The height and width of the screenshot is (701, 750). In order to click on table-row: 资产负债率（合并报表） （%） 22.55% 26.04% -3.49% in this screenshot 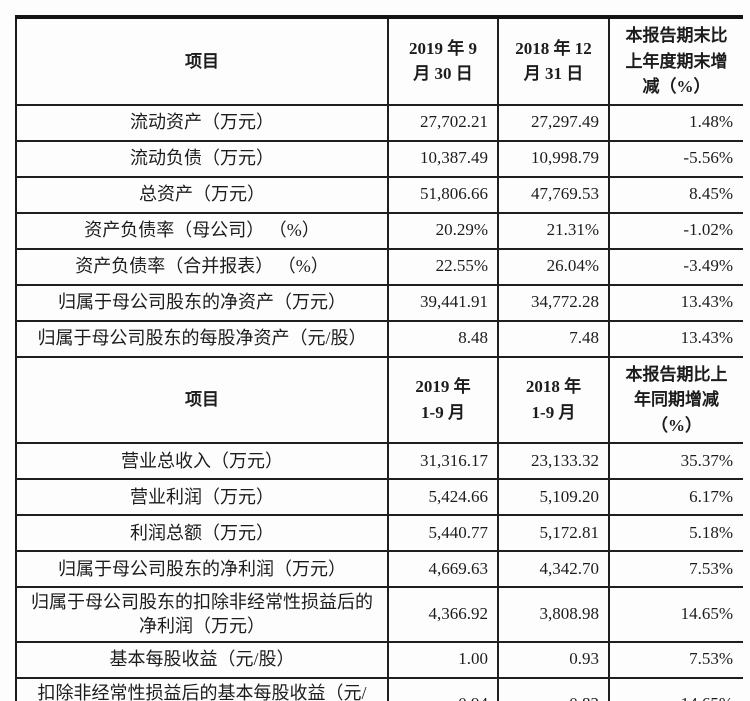, I will do `click(379, 267)`.